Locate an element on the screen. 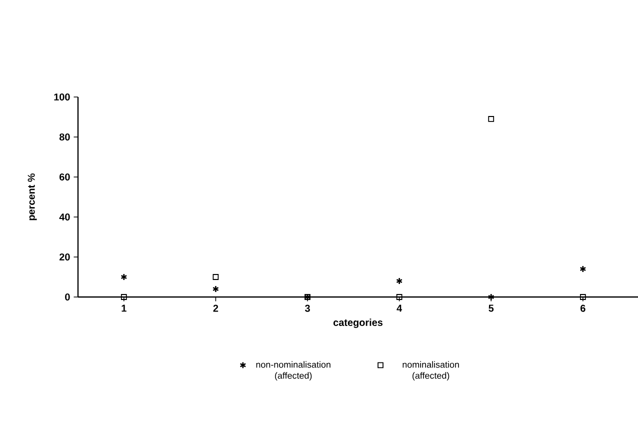  y-tick-label: 60 is located at coordinates (65, 177).